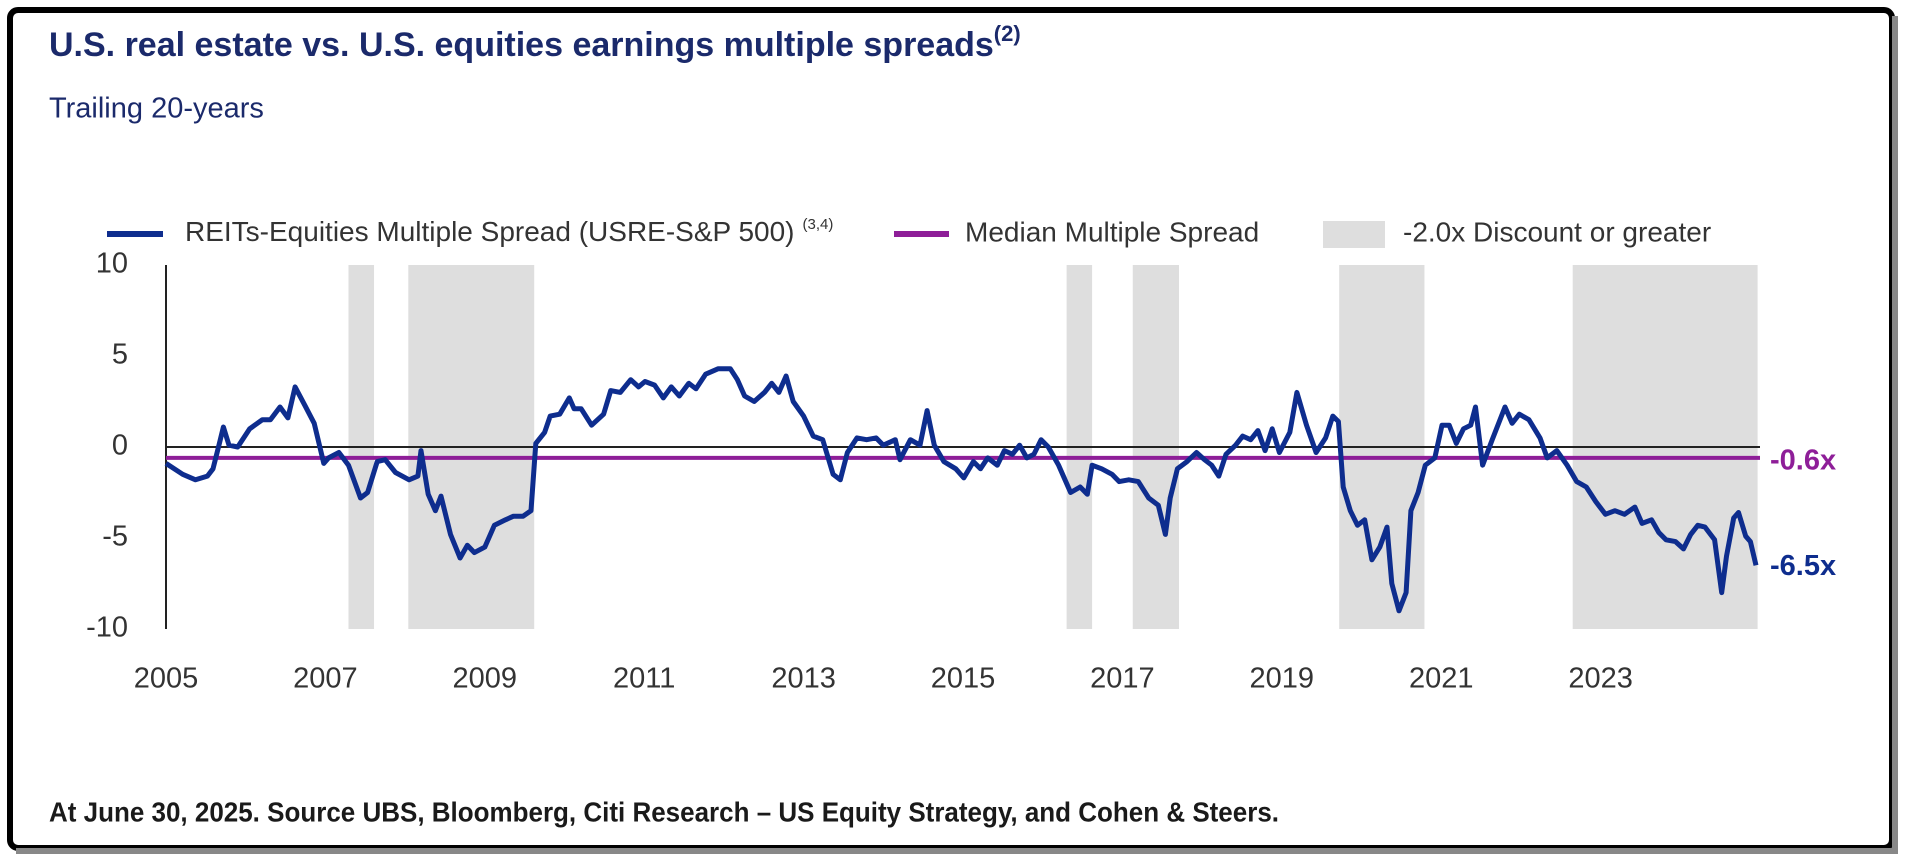 This screenshot has width=1908, height=862. I want to click on legend-label: Median Multiple Spread, so click(1112, 231).